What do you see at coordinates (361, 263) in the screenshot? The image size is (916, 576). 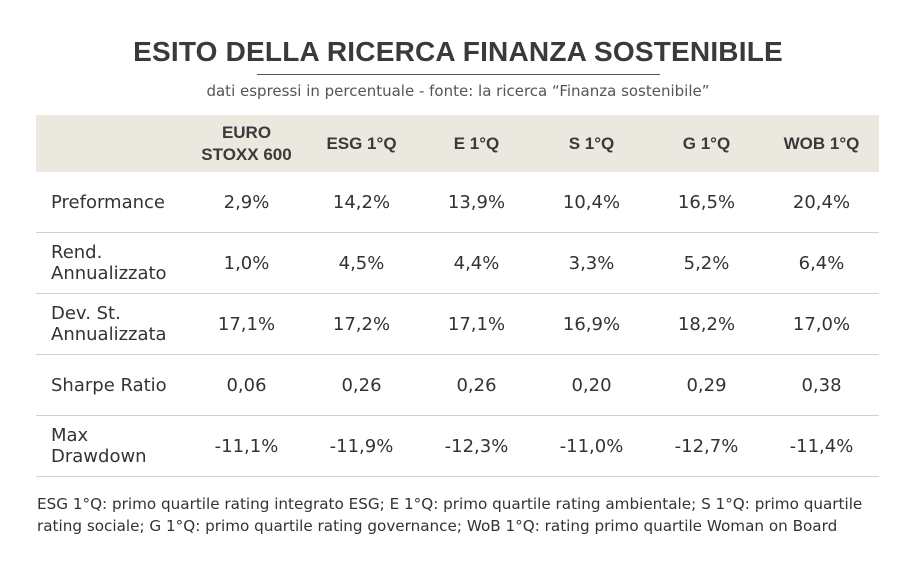 I see `table-cell: 4,5%` at bounding box center [361, 263].